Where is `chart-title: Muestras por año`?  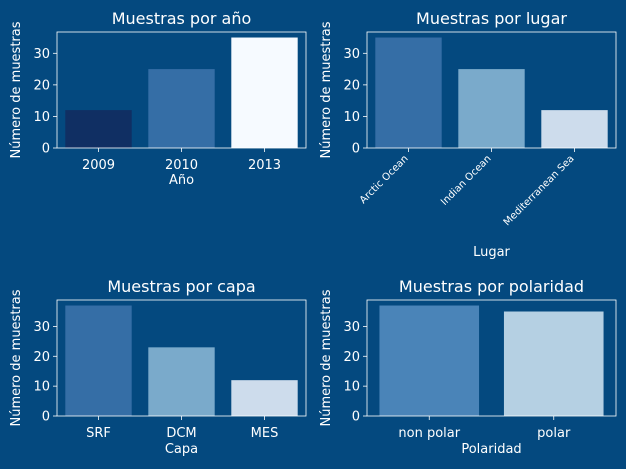
chart-title: Muestras por año is located at coordinates (182, 18).